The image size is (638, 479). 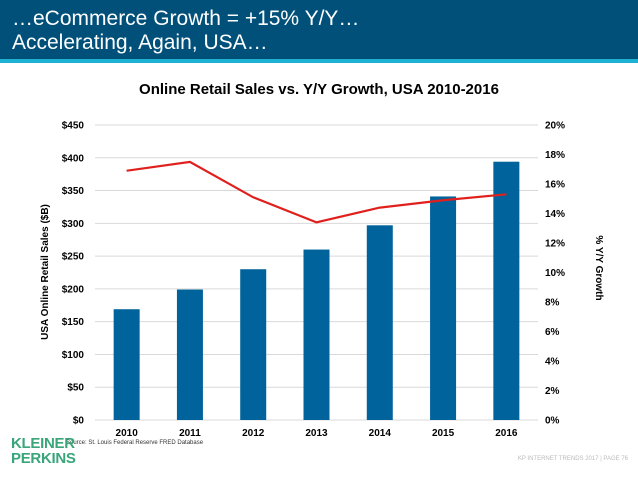 What do you see at coordinates (253, 433) in the screenshot?
I see `x-tick-label: 2012` at bounding box center [253, 433].